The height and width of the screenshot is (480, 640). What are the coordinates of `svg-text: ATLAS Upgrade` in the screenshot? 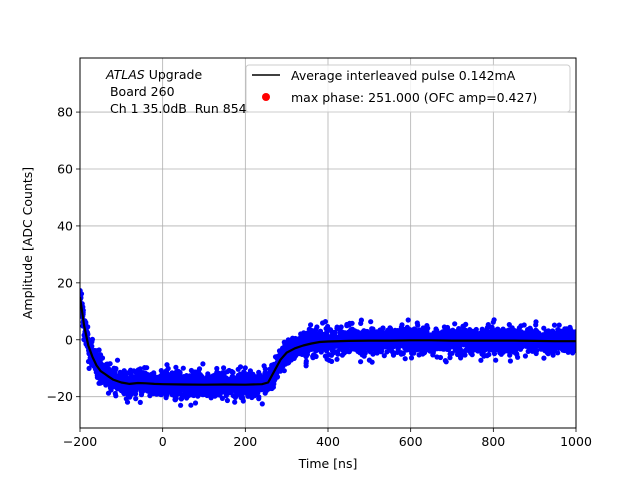 It's located at (153, 74).